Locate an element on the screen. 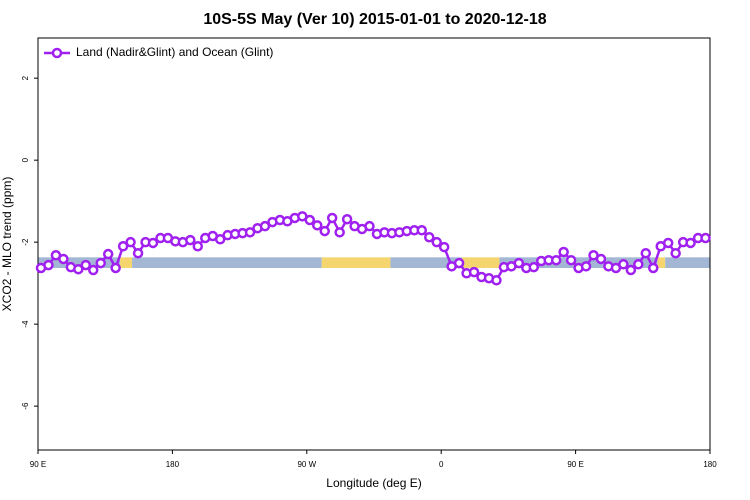  x-tick-label: 90 W is located at coordinates (306, 464).